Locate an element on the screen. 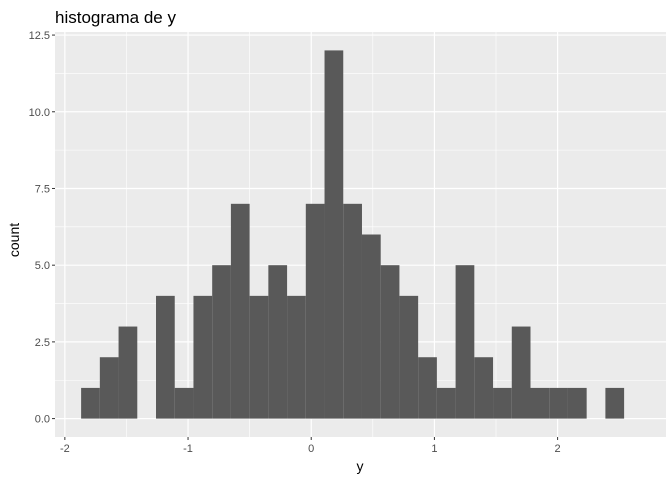  x-axis-title: y is located at coordinates (360, 466).